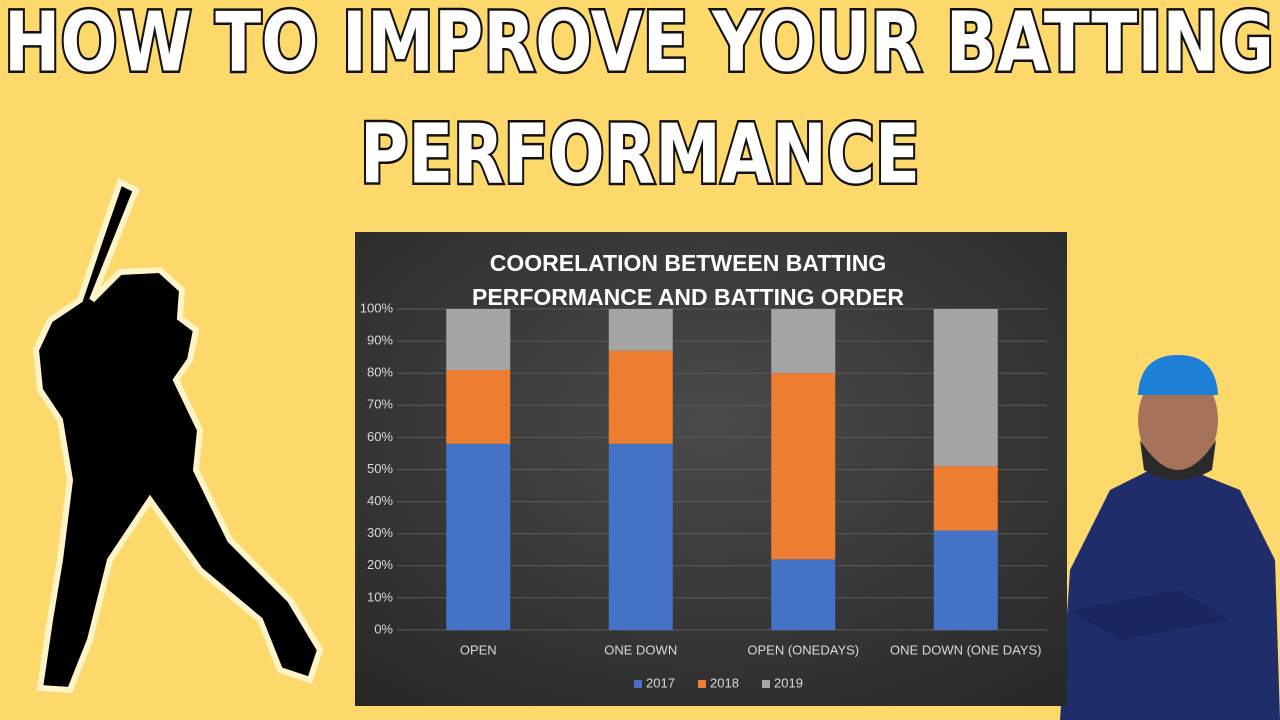  What do you see at coordinates (803, 649) in the screenshot?
I see `x-tick-label: OPEN (ONEDAYS)` at bounding box center [803, 649].